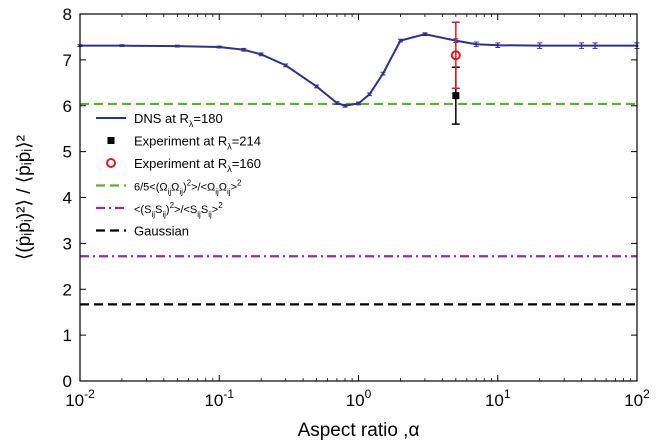 The image size is (656, 443). Describe the element at coordinates (67, 152) in the screenshot. I see `y-tick-label-5: 5` at that location.